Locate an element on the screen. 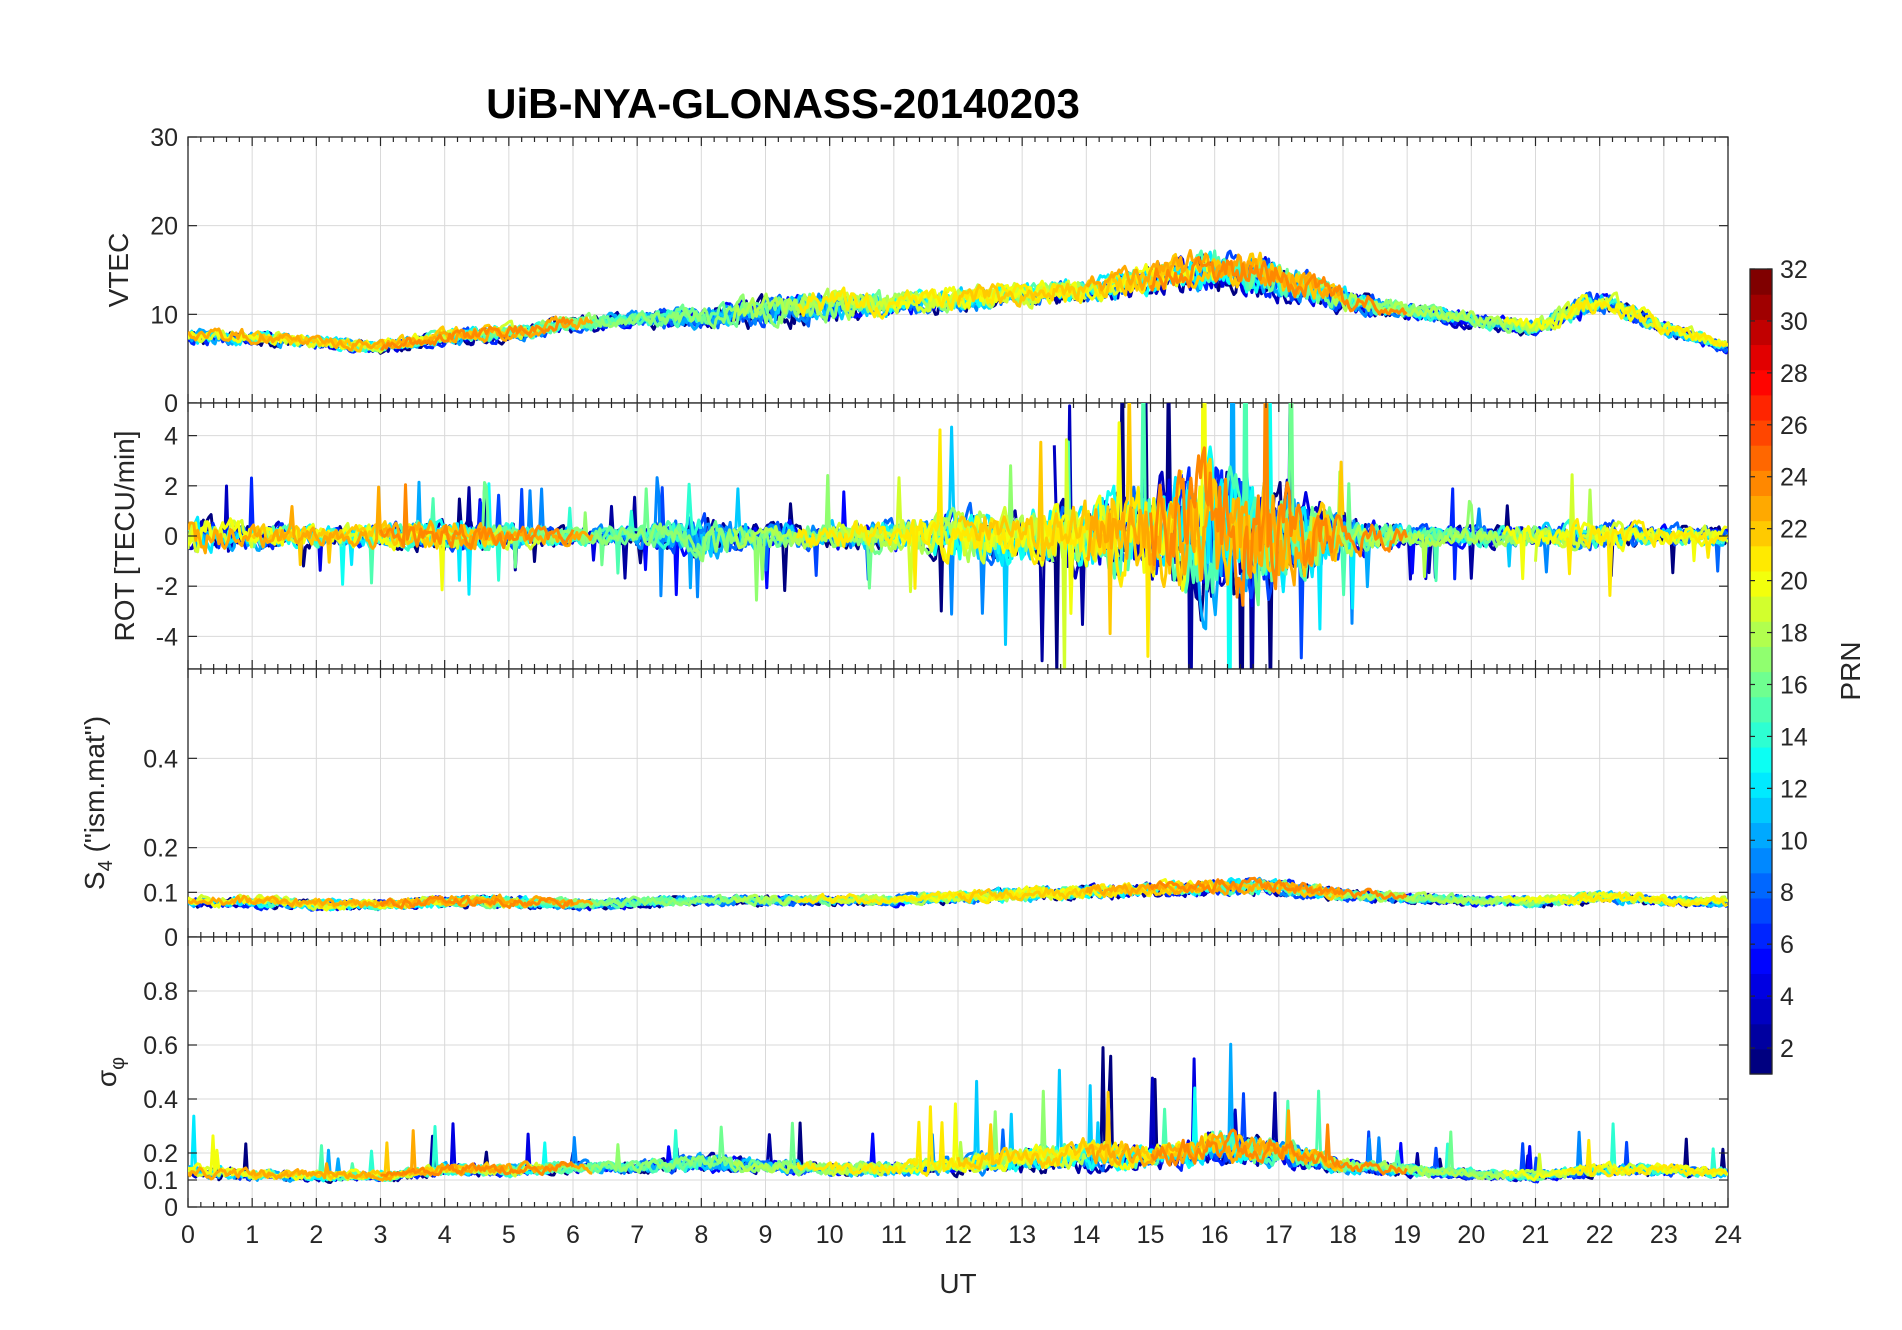 The height and width of the screenshot is (1330, 1902). x-tick-label: 17 is located at coordinates (1279, 1235).